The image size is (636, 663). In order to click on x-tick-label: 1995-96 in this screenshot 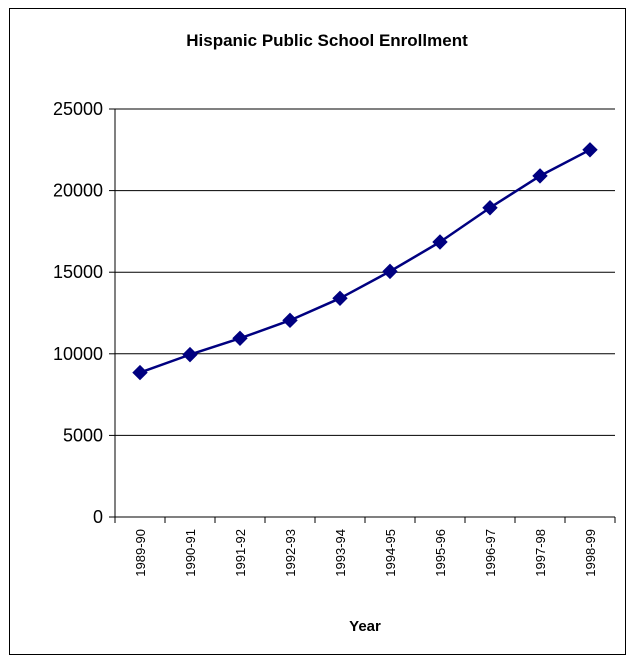, I will do `click(440, 553)`.